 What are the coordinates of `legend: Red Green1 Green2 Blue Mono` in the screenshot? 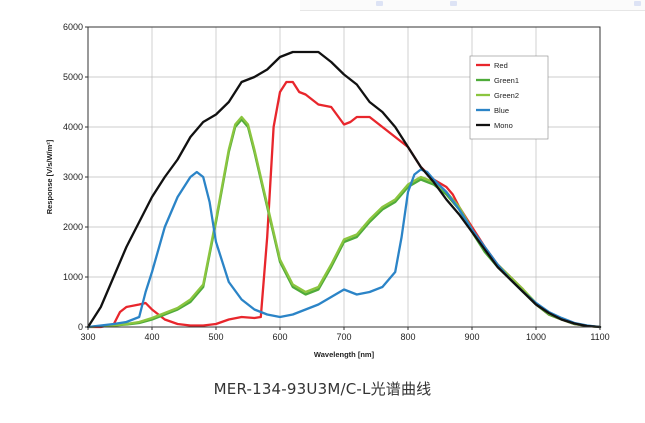 It's located at (509, 97).